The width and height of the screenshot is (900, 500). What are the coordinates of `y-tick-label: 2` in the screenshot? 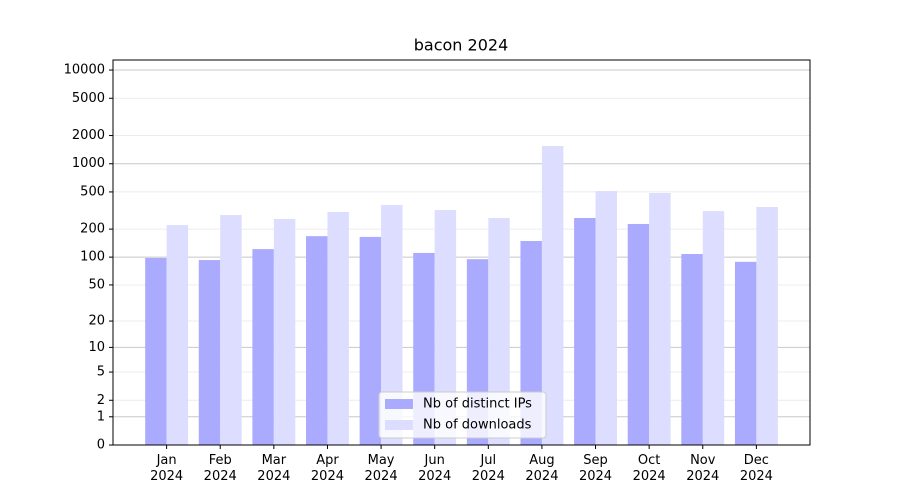 It's located at (101, 400).